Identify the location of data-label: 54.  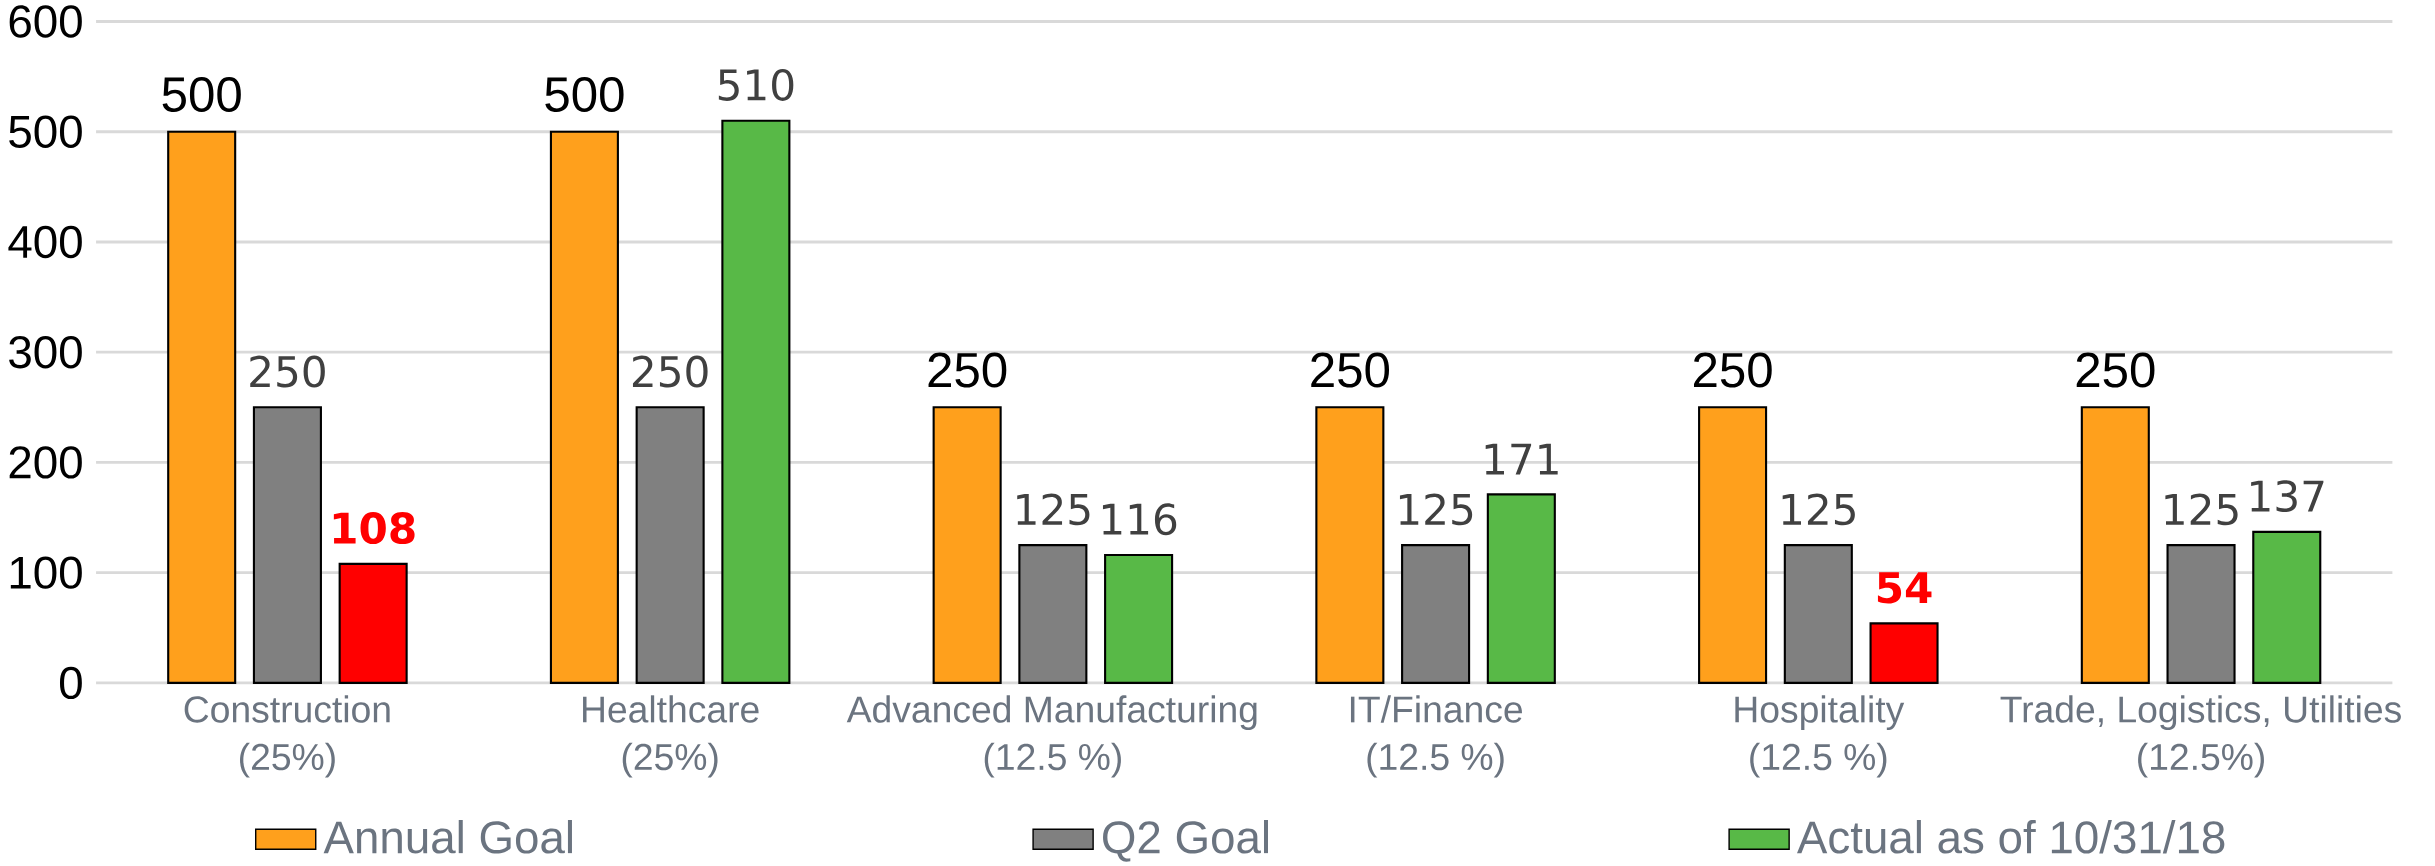
(1904, 588).